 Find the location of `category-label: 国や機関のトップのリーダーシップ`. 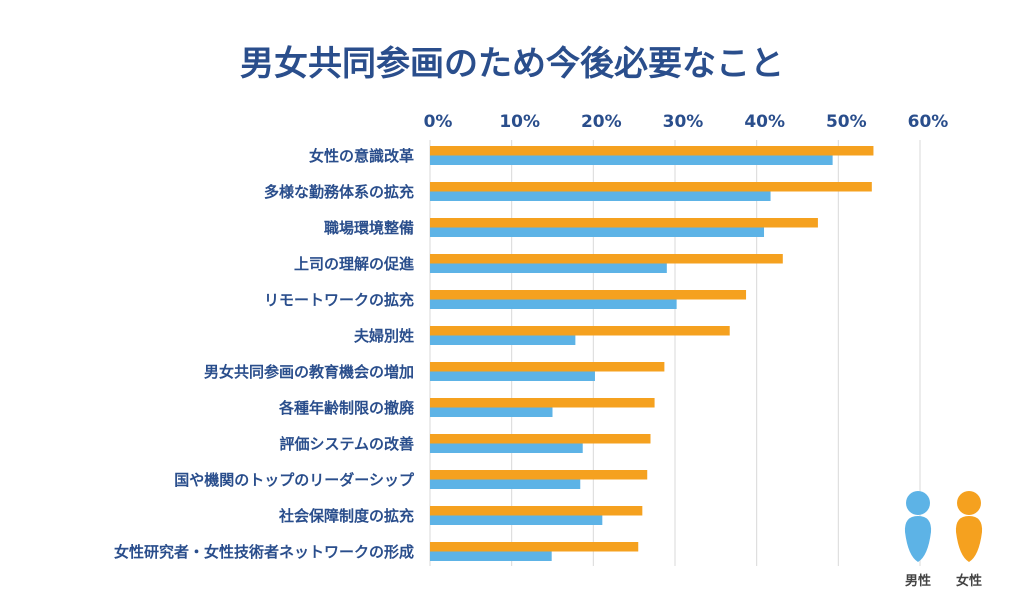

category-label: 国や機関のトップのリーダーシップ is located at coordinates (294, 480).